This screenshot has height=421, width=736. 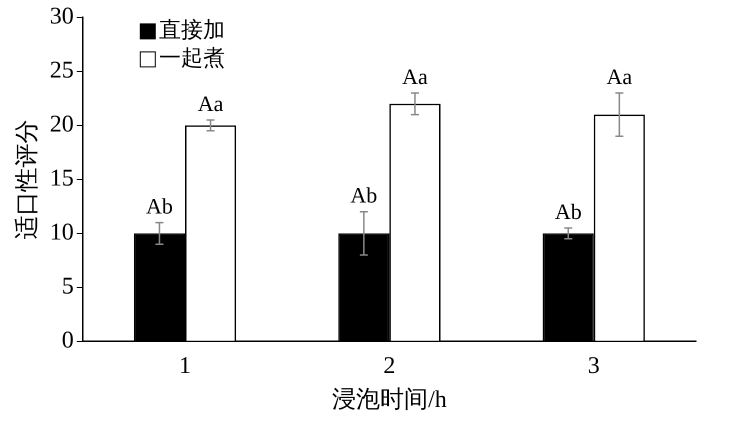 What do you see at coordinates (62, 71) in the screenshot?
I see `y-tick-label: 25` at bounding box center [62, 71].